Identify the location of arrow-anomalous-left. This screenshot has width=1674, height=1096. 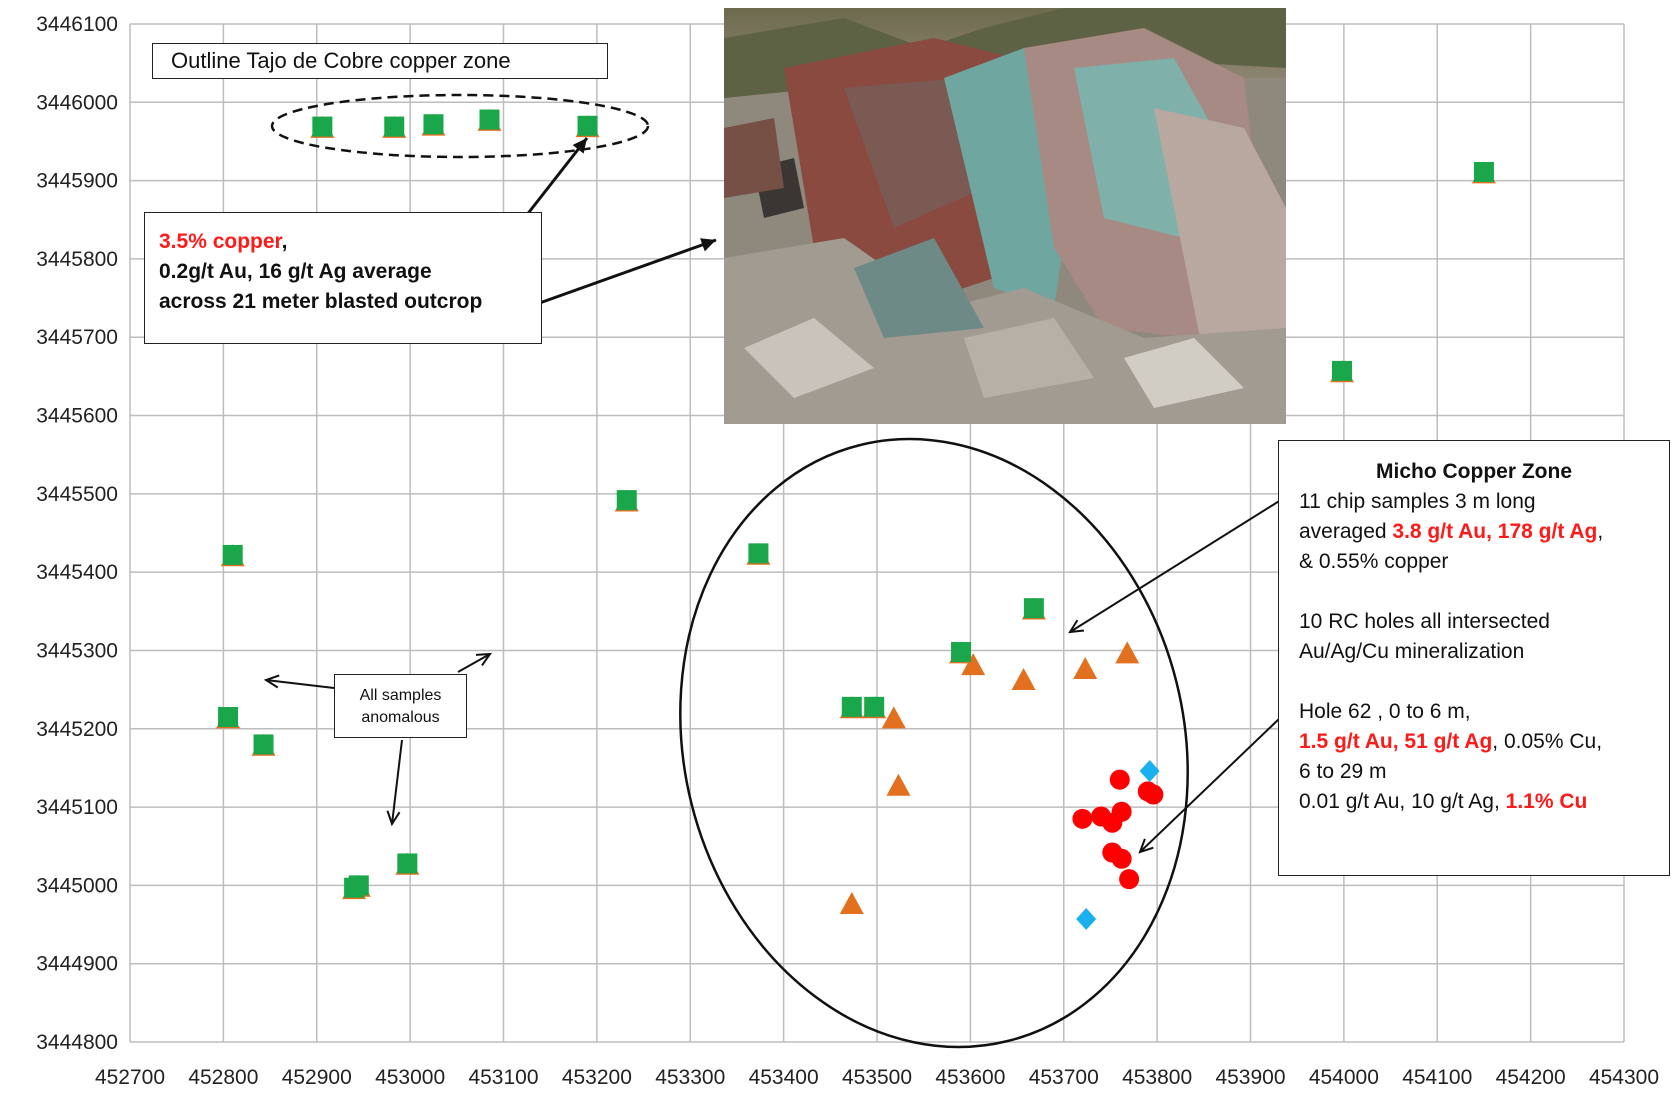
(299, 681).